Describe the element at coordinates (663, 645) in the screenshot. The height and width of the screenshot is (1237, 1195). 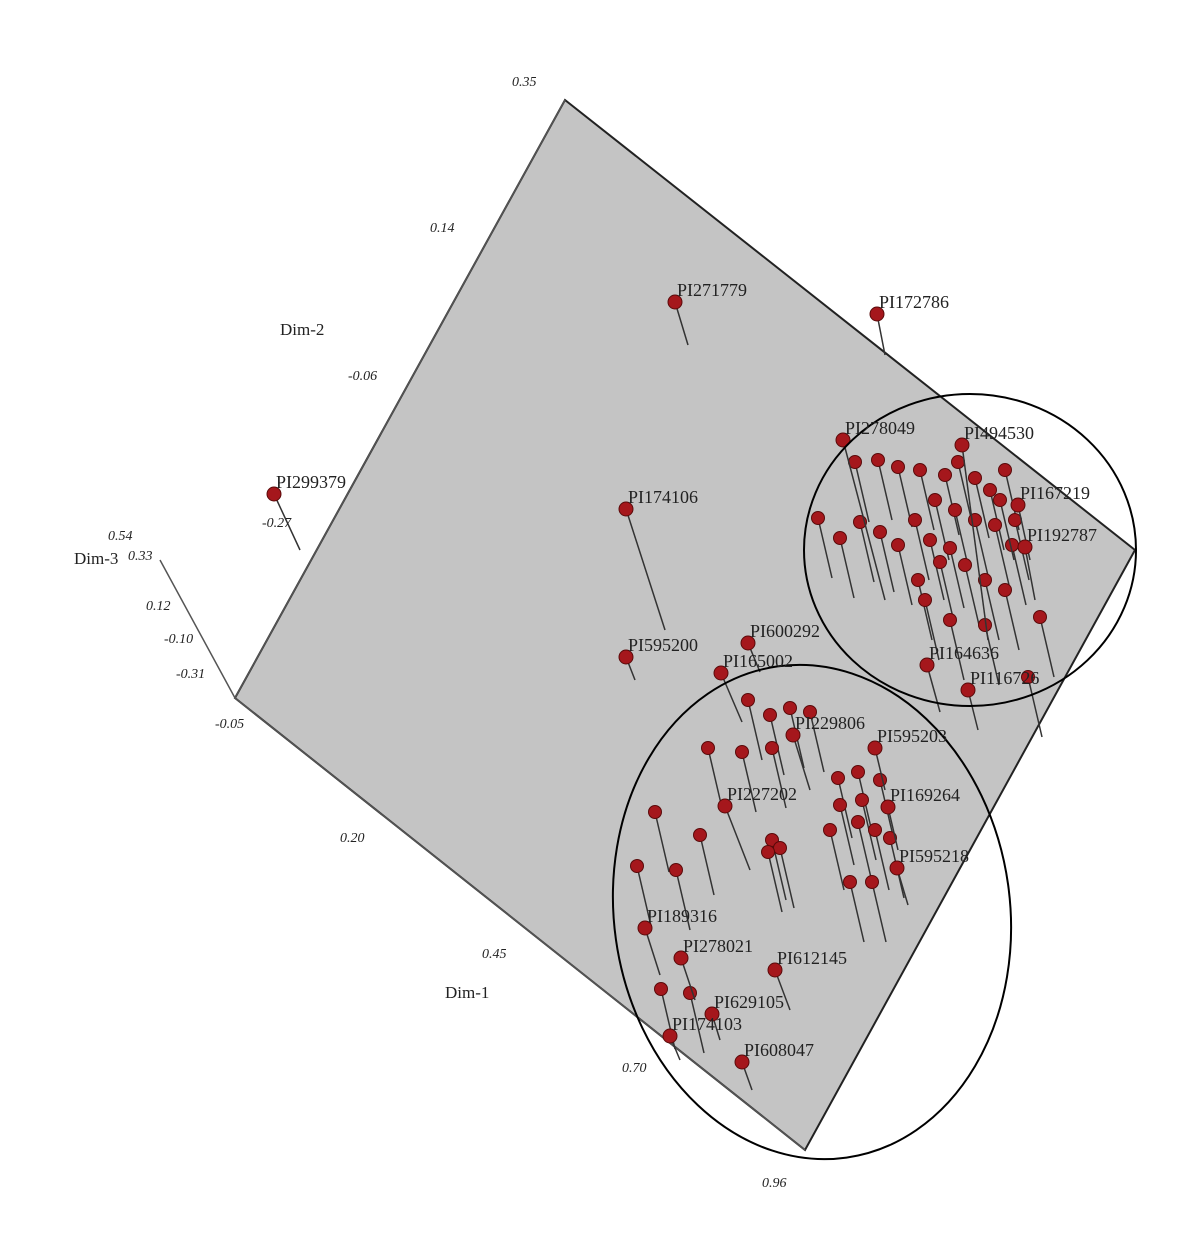
I see `point-label: PI595200` at that location.